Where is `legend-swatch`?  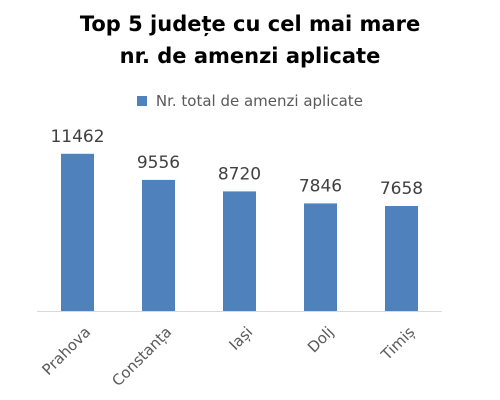
legend-swatch is located at coordinates (142, 101).